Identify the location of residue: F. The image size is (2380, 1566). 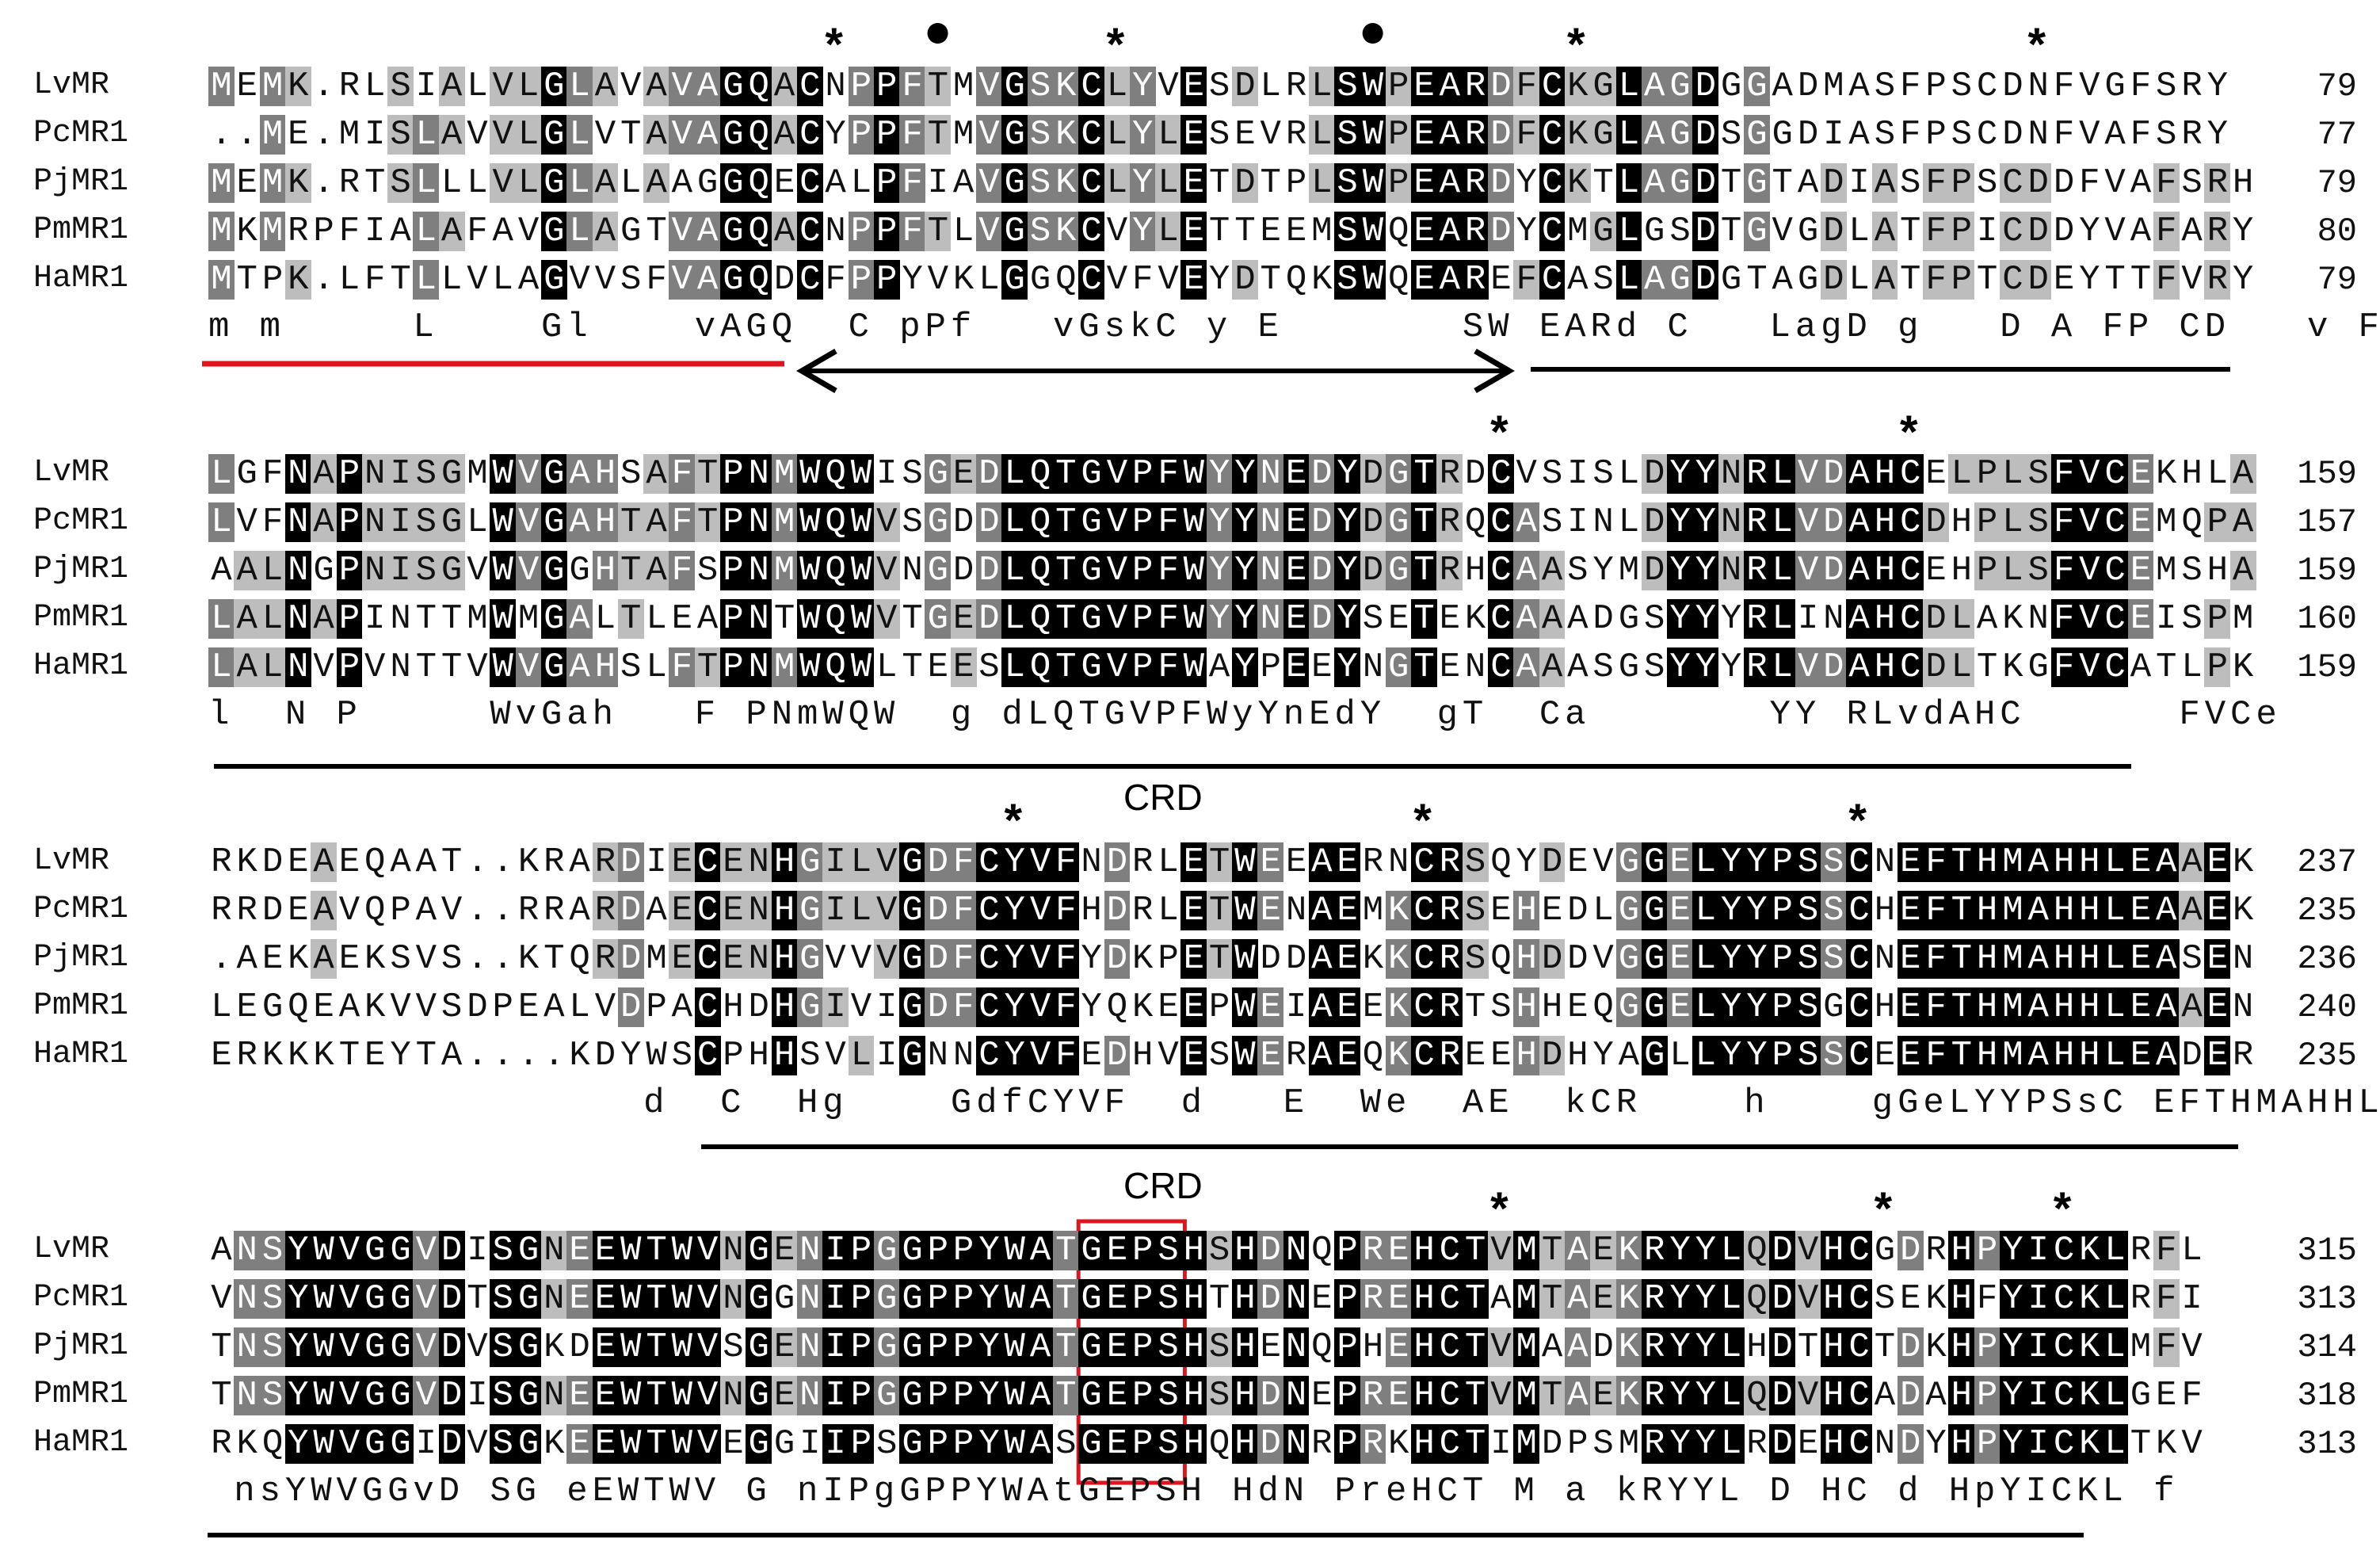
(1936, 280).